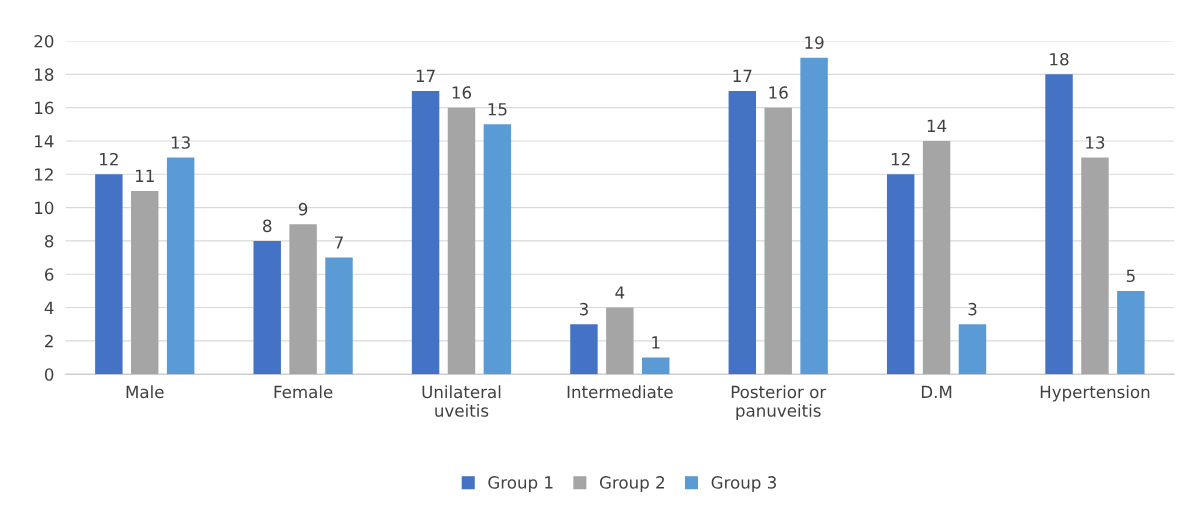 Image resolution: width=1192 pixels, height=519 pixels. I want to click on y-tick-label: 8, so click(49, 241).